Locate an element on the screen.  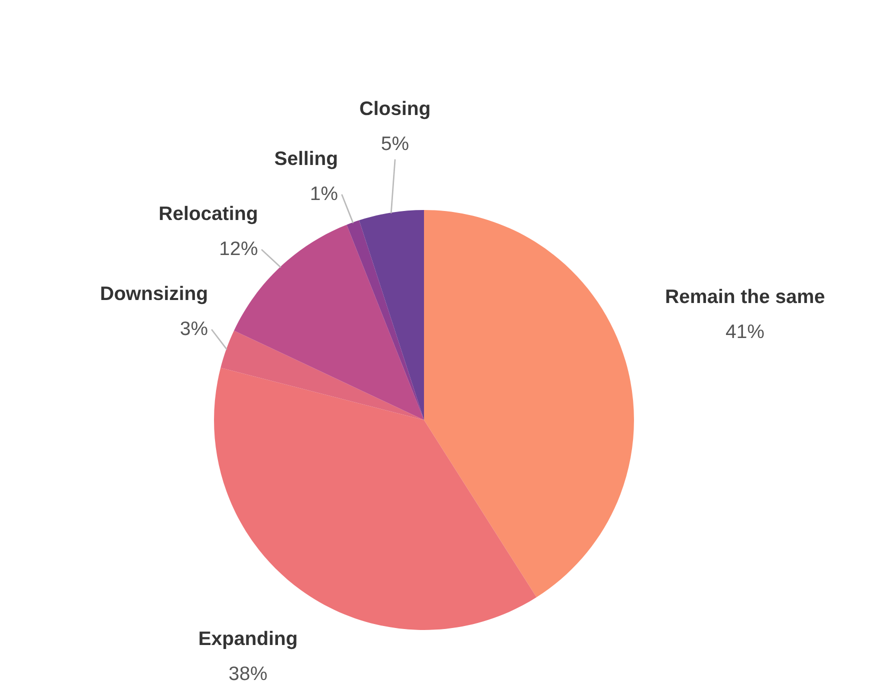
slice-label: Remain the same is located at coordinates (745, 296).